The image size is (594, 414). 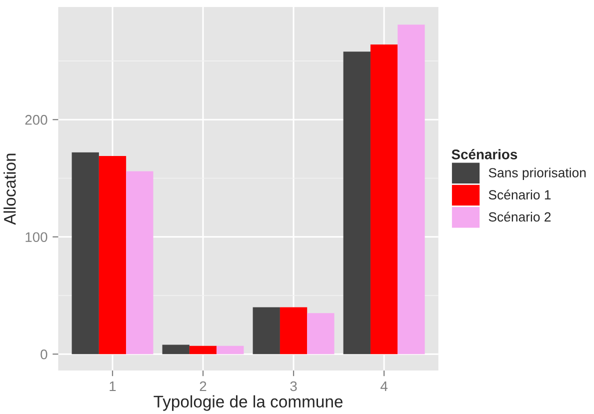 I want to click on y-tick-label: 0, so click(x=44, y=354).